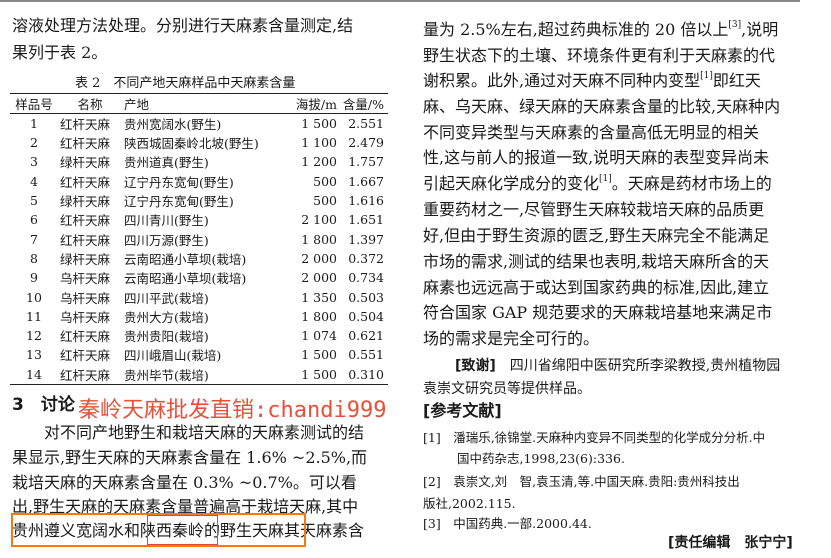 The height and width of the screenshot is (558, 831). I want to click on table-row: 1 红杆天麻 贵州宽阔水(野生) 1 500 2.551, so click(199, 124).